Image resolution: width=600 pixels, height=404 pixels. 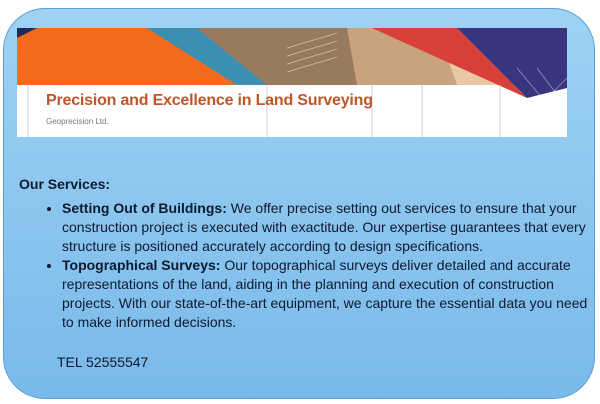 What do you see at coordinates (65, 184) in the screenshot?
I see `services-heading: Our Services:` at bounding box center [65, 184].